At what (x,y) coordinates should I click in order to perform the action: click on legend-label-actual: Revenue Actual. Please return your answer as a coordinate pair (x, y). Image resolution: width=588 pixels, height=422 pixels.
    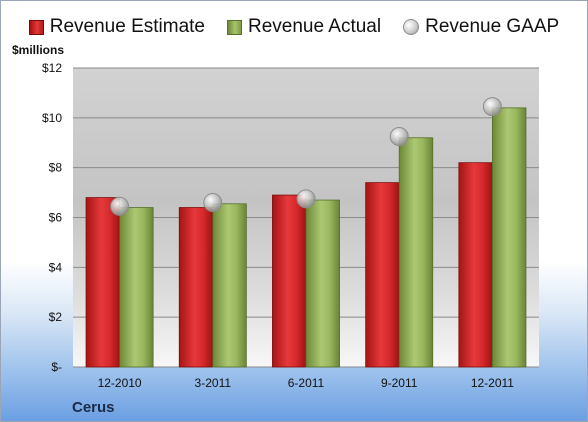
    Looking at the image, I should click on (315, 26).